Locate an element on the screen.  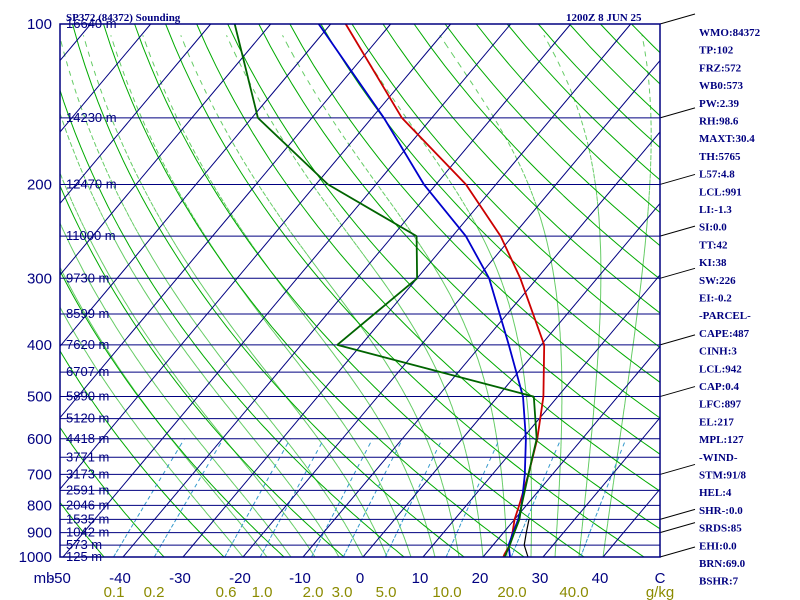
mixing-ratio-tick-label: 0.6 is located at coordinates (226, 592).